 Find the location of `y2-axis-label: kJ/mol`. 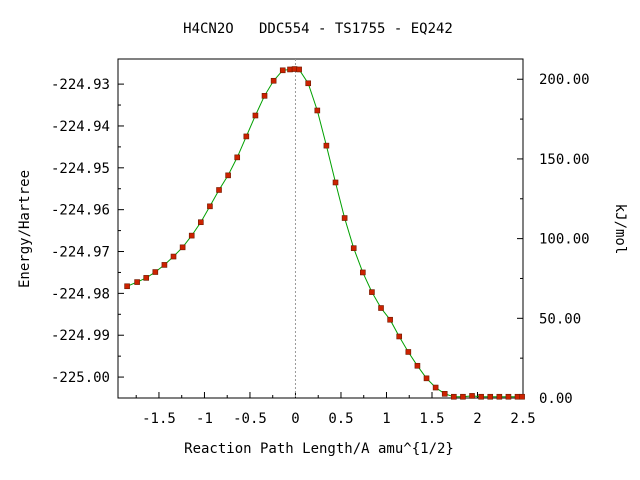

y2-axis-label: kJ/mol is located at coordinates (620, 229).